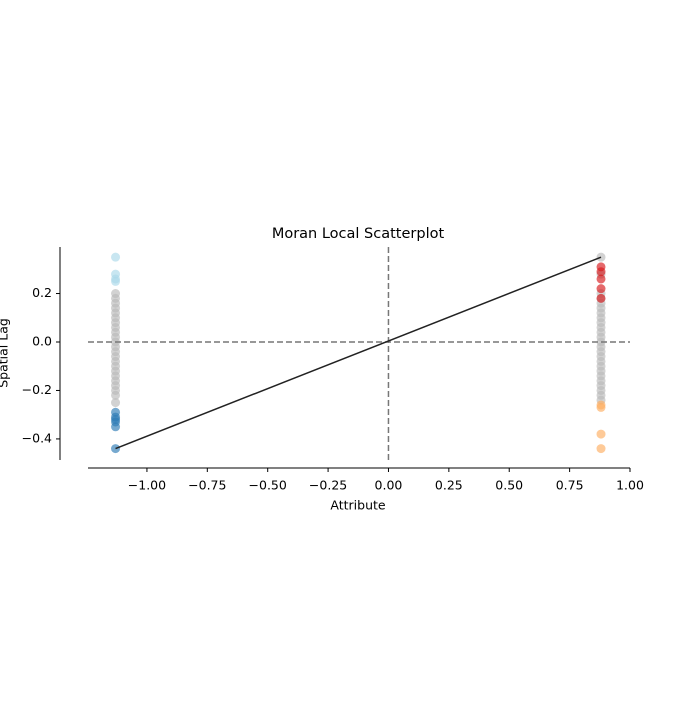  Describe the element at coordinates (37, 389) in the screenshot. I see `y-tick-label: −0.2` at that location.